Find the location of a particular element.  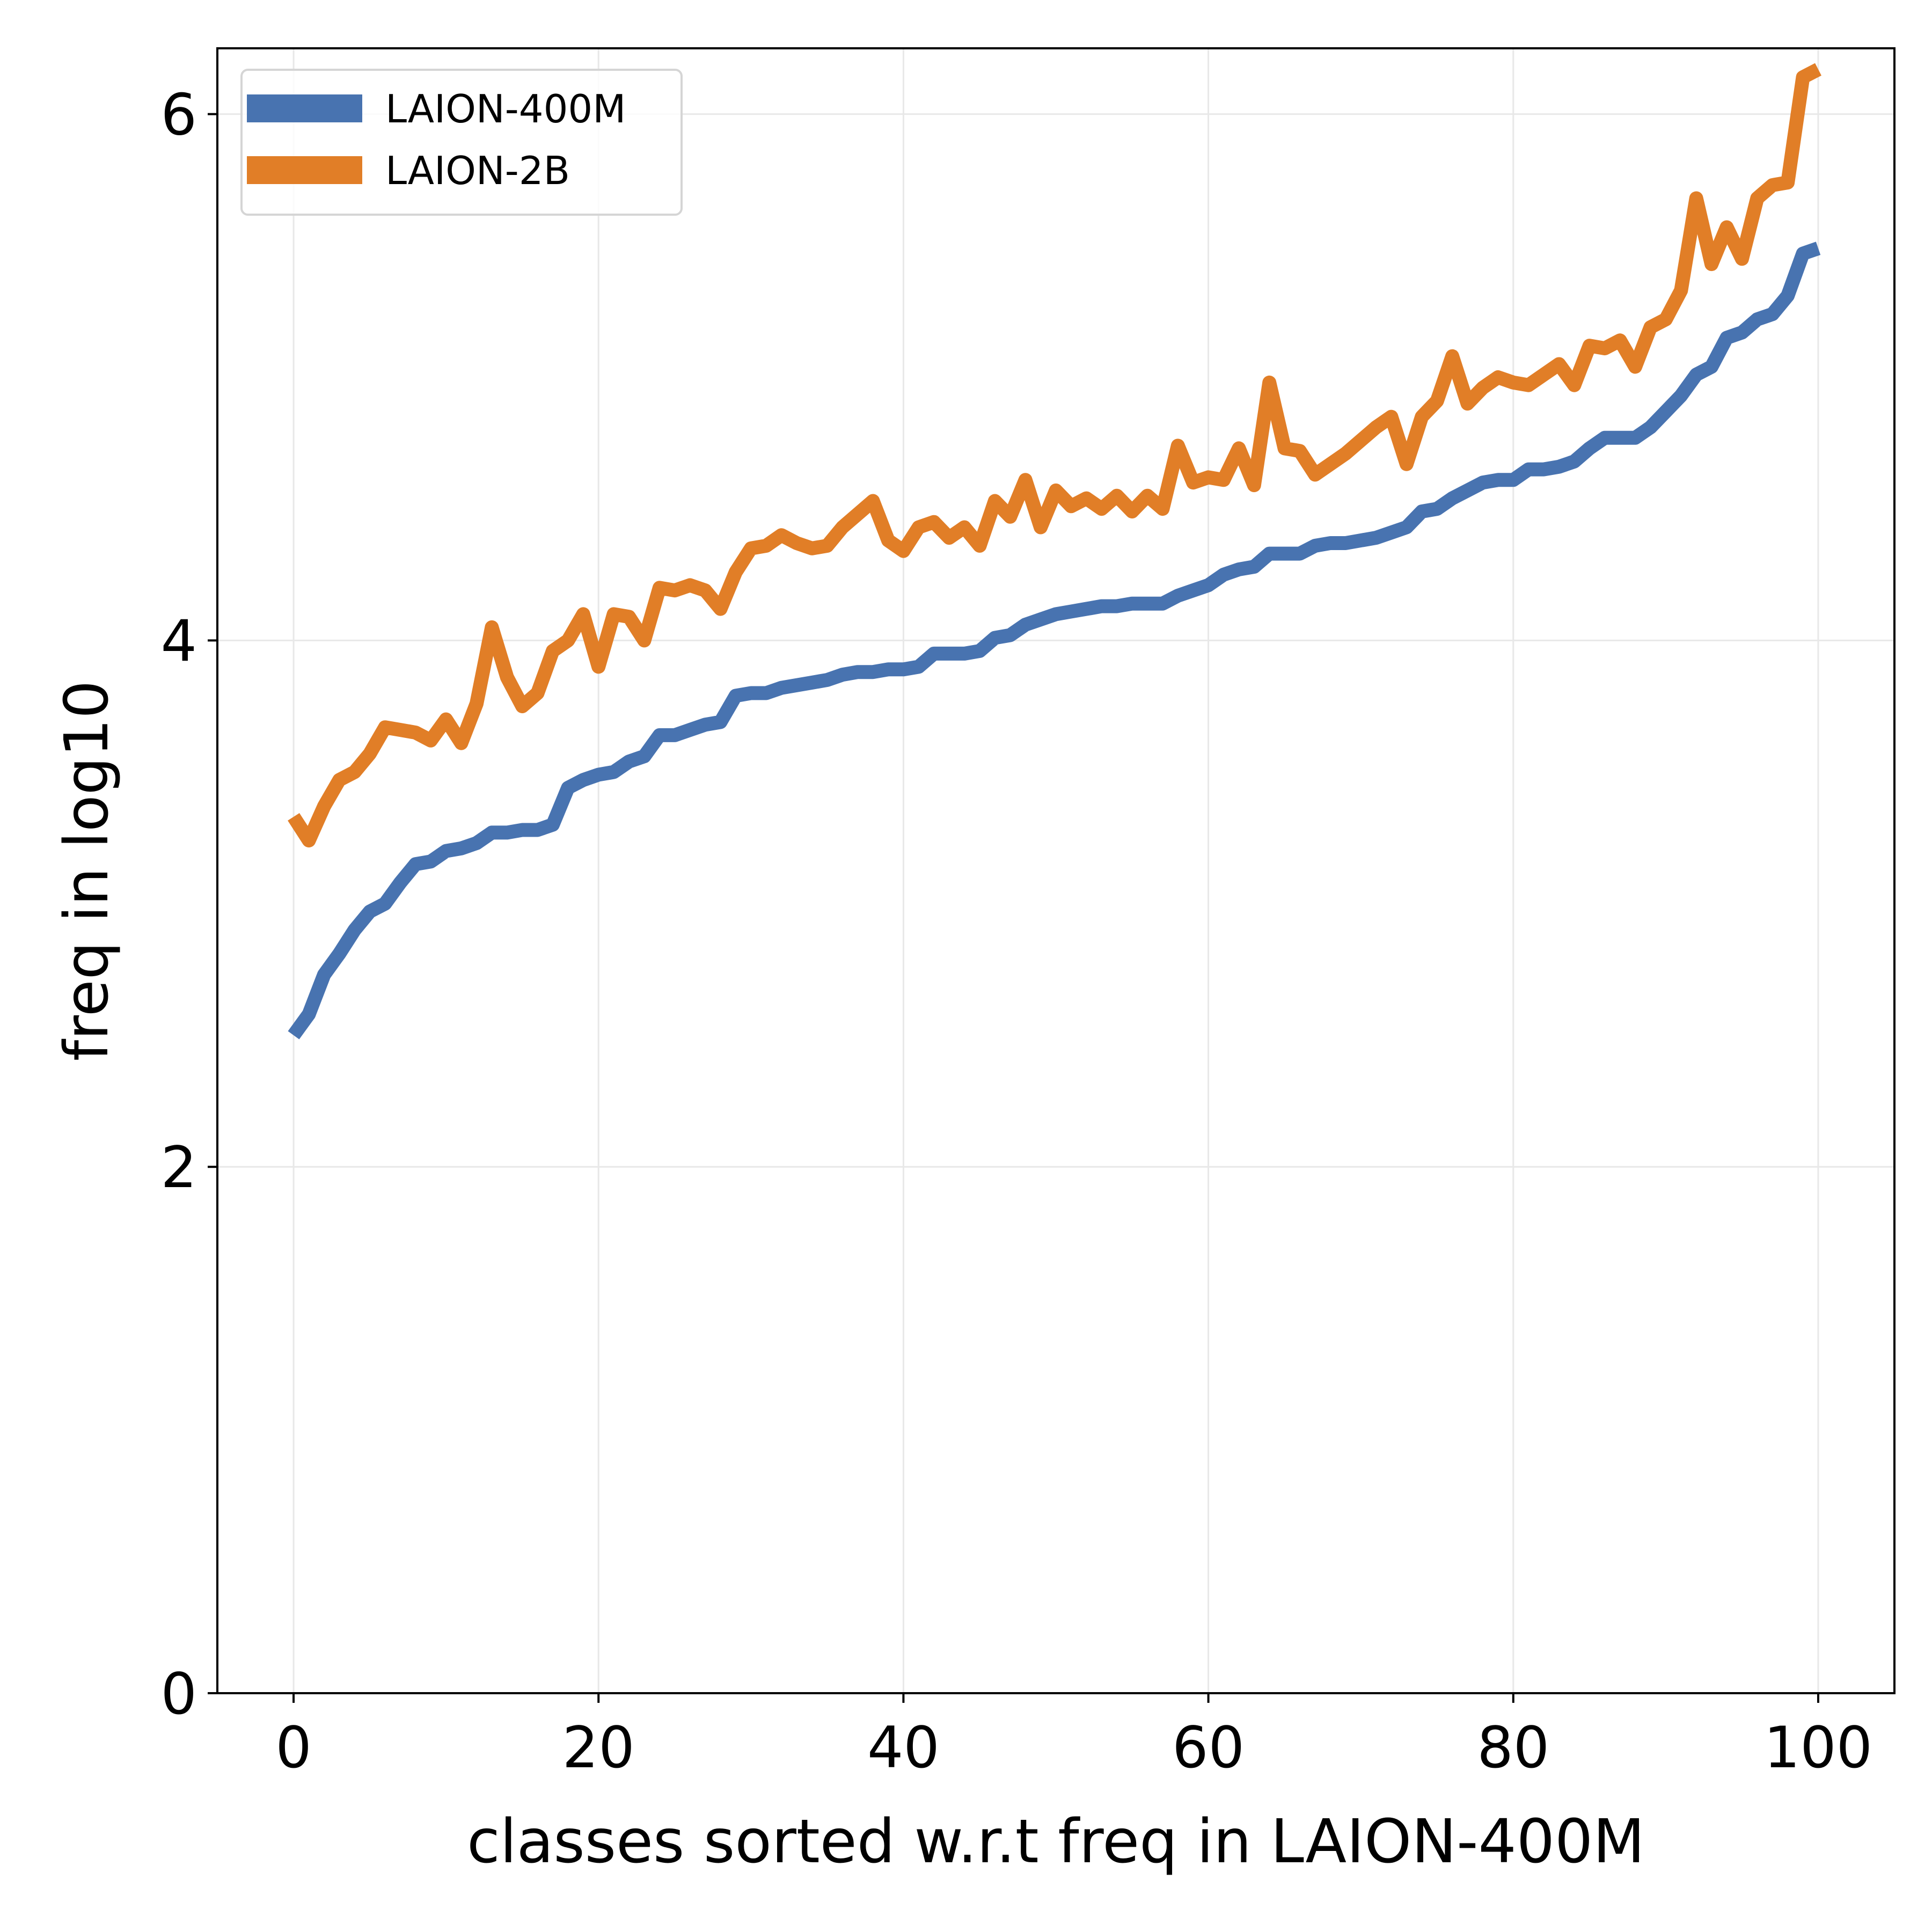

y-tick-label: 6 is located at coordinates (179, 115).